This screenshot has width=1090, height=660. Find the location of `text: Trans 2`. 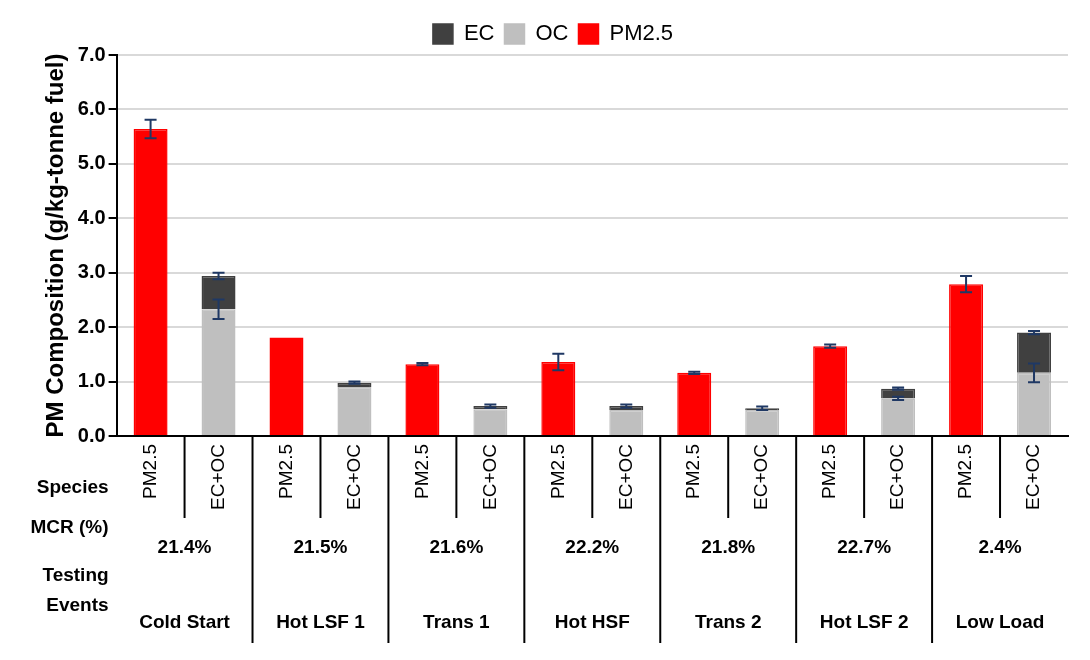

text: Trans 2 is located at coordinates (728, 622).